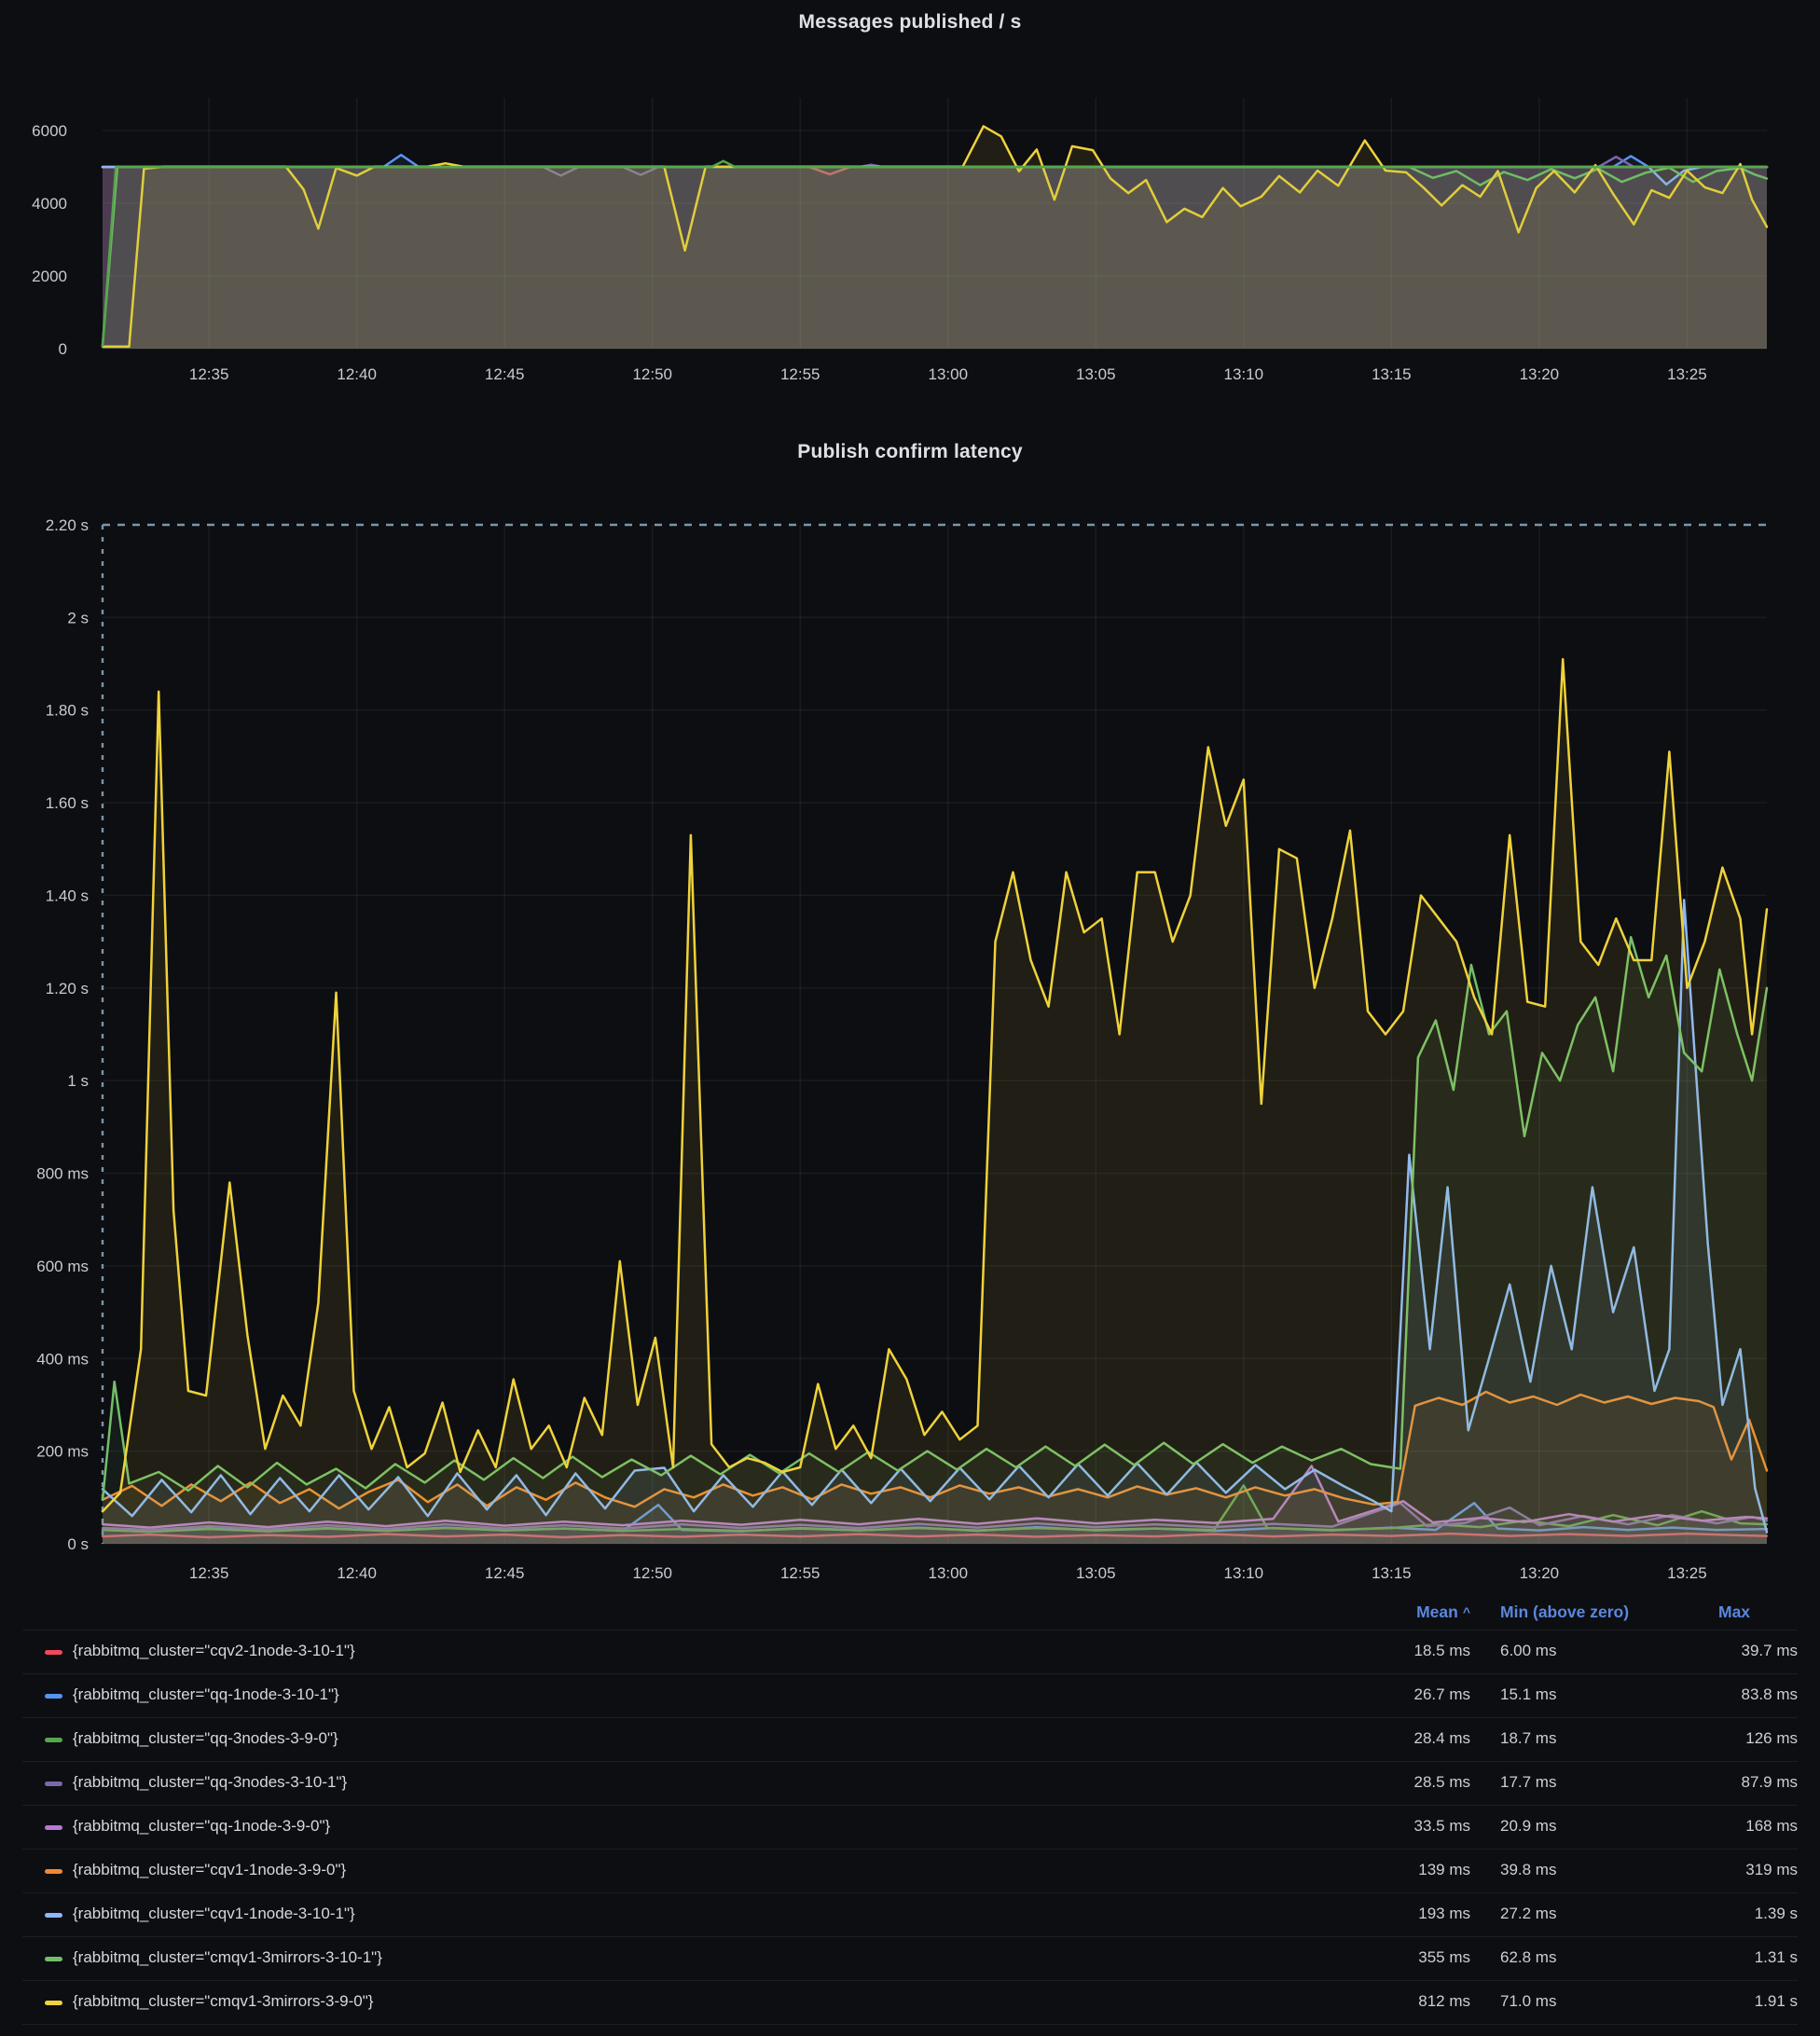 The height and width of the screenshot is (2036, 1820). Describe the element at coordinates (63, 349) in the screenshot. I see `y-tick-label: 0` at that location.